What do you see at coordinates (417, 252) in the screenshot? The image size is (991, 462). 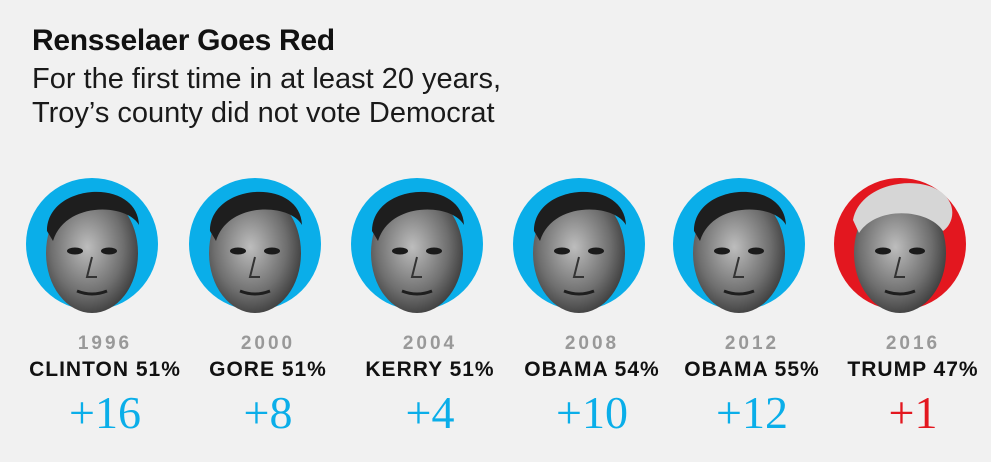 I see `kerry-photo` at bounding box center [417, 252].